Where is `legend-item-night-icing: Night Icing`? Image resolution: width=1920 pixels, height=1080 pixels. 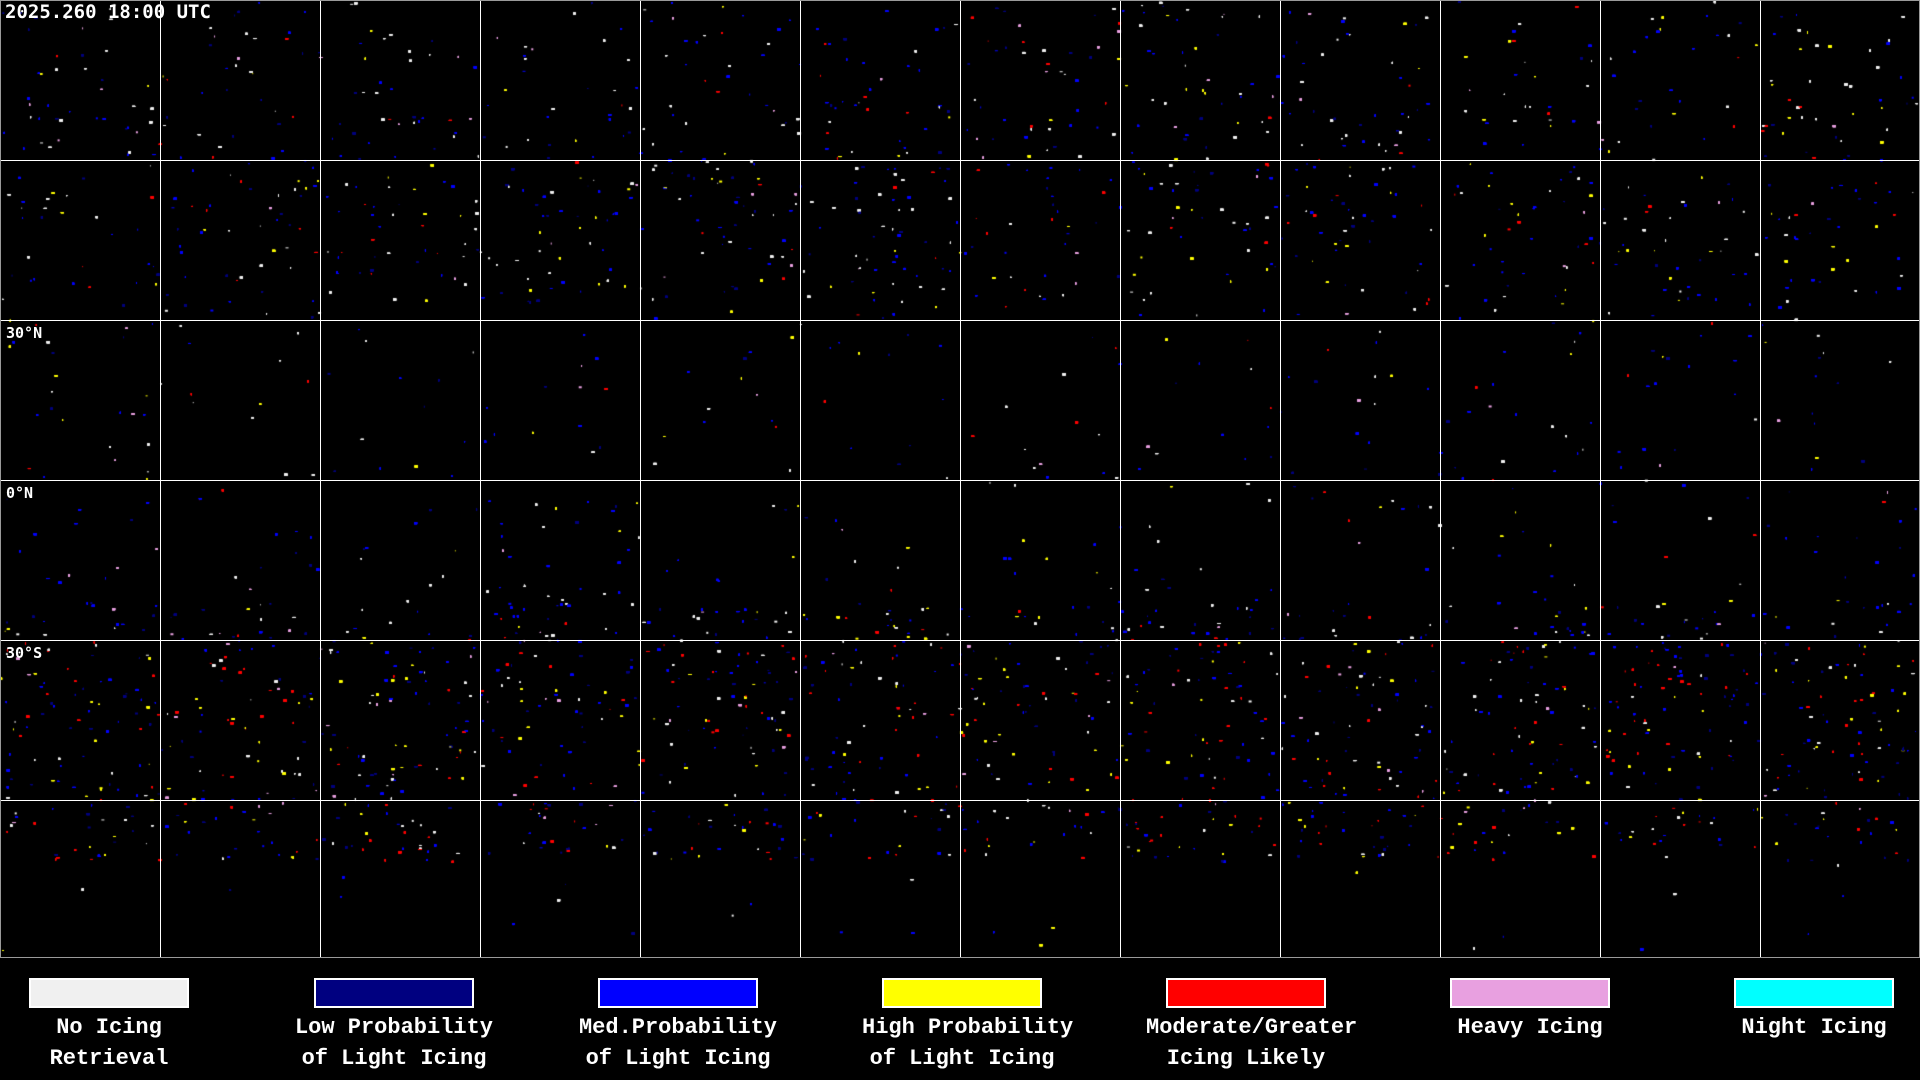 legend-item-night-icing: Night Icing is located at coordinates (1814, 1010).